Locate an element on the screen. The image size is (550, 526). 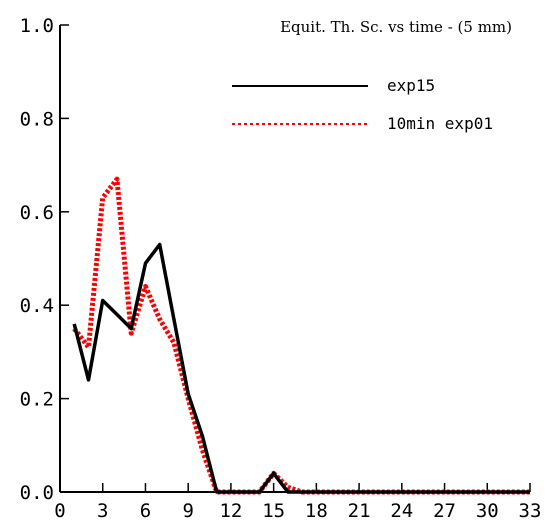
x-tick-label: 18 is located at coordinates (316, 511).